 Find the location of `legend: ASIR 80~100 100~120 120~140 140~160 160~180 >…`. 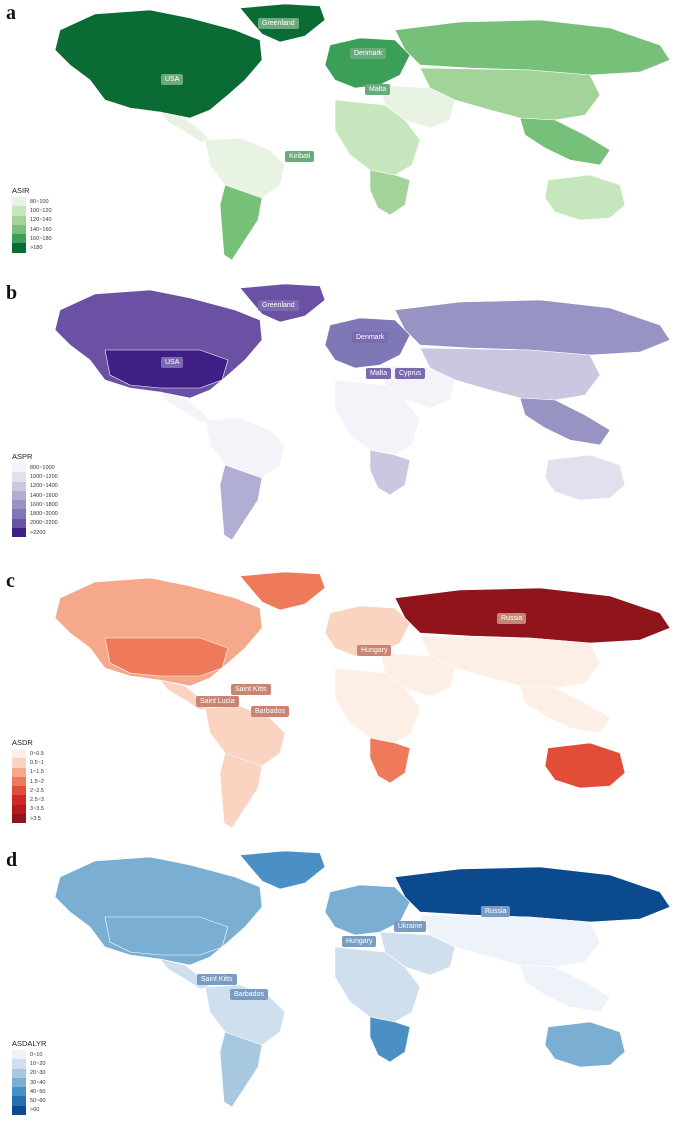

legend: ASIR 80~100 100~120 120~140 140~160 160~180 >… is located at coordinates (32, 219).